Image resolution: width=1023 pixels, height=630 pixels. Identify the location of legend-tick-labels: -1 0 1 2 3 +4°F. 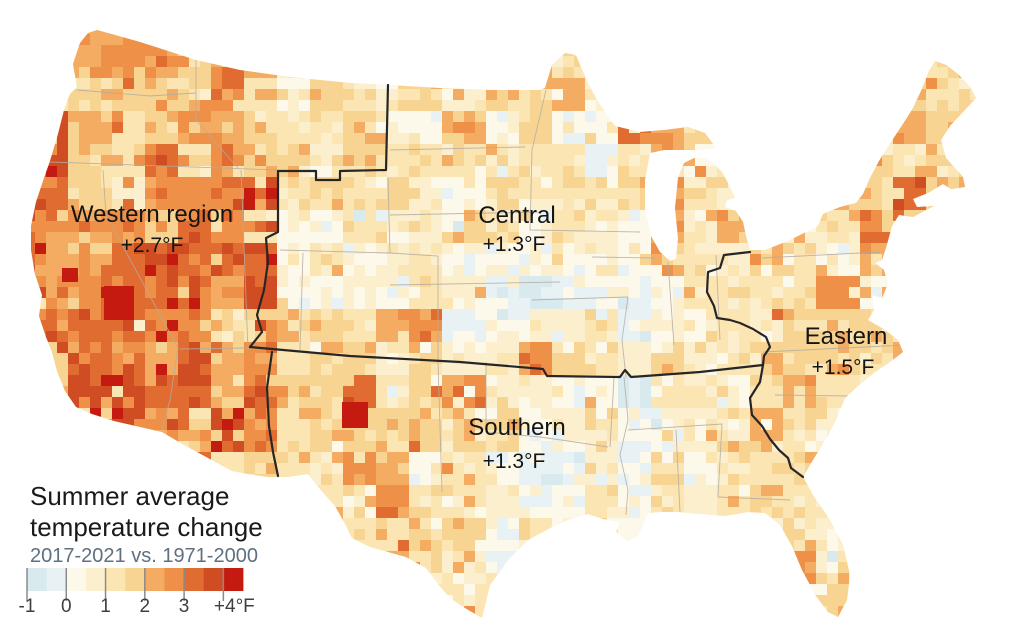
(137, 606).